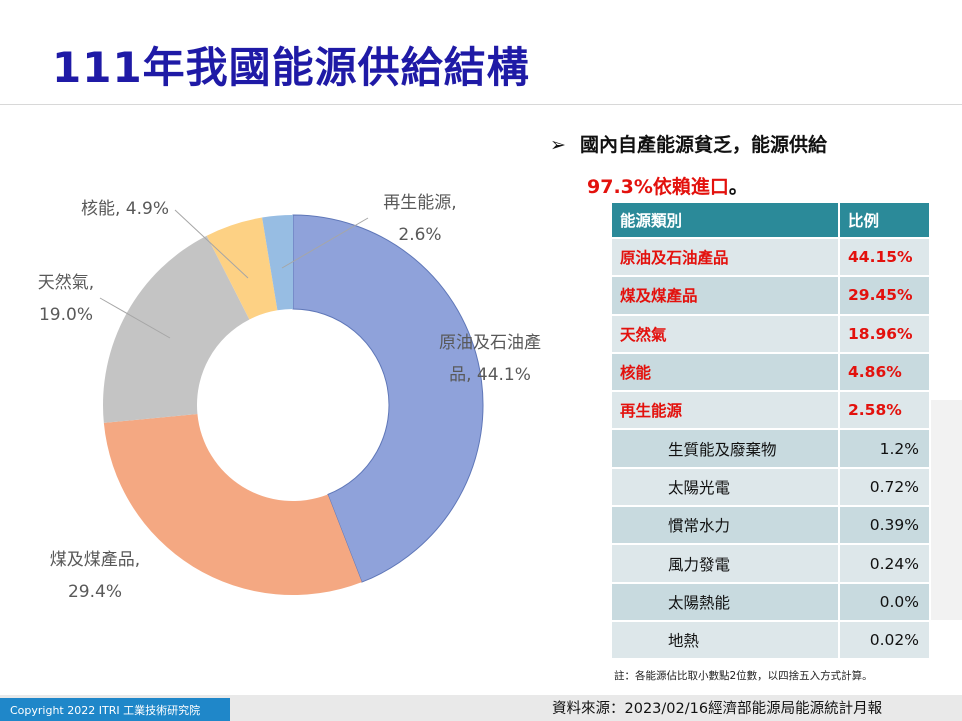 Image resolution: width=962 pixels, height=721 pixels. I want to click on renewable-source-name: 地熱, so click(726, 640).